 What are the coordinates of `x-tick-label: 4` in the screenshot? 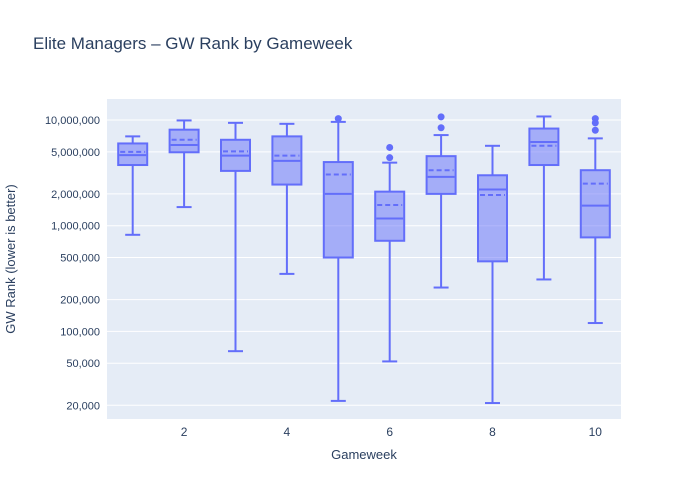 It's located at (287, 432).